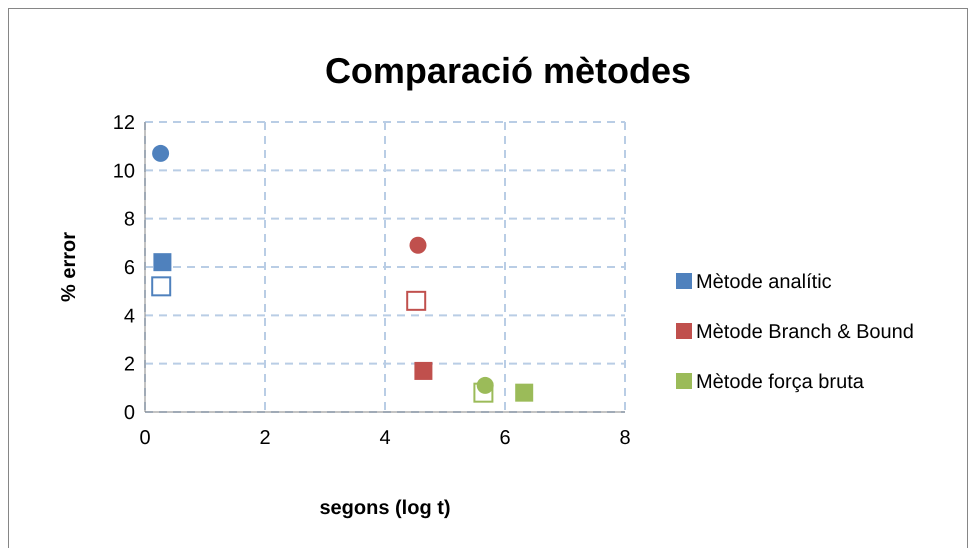 The image size is (977, 549). I want to click on x-tick-label: 8, so click(625, 438).